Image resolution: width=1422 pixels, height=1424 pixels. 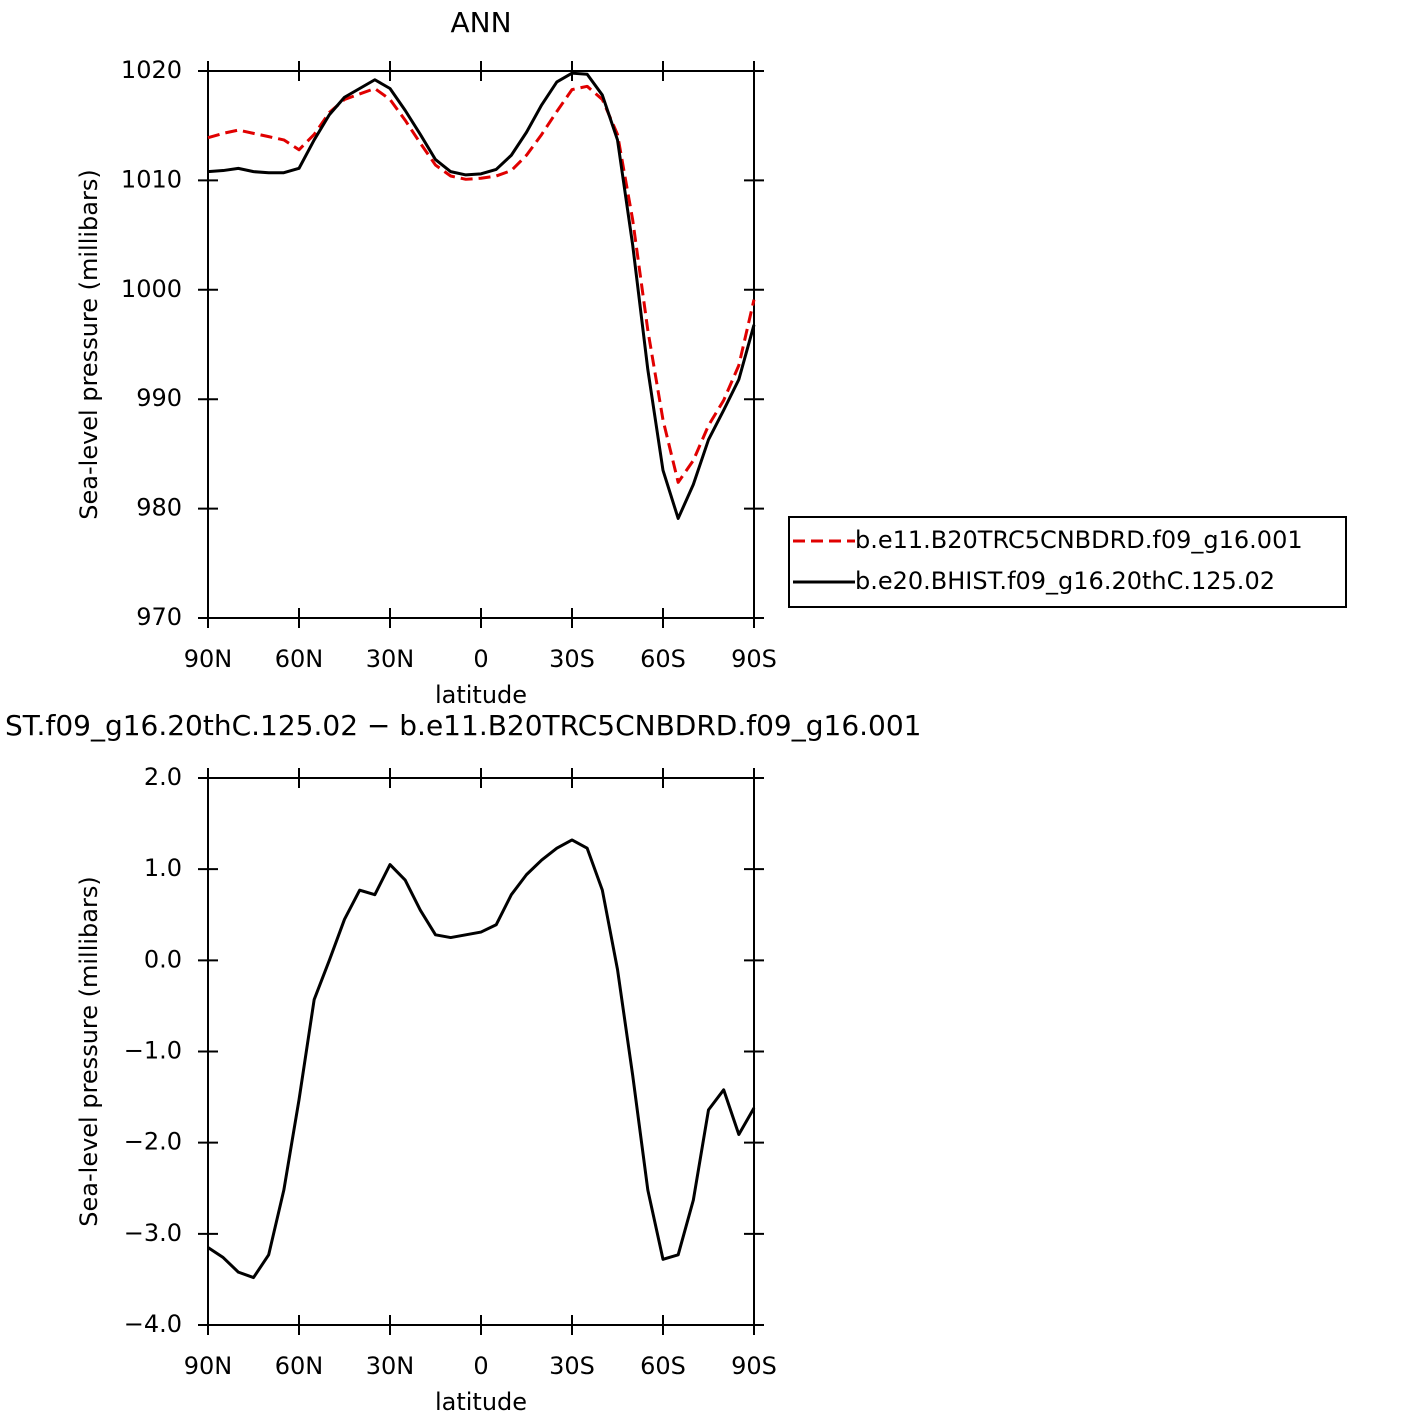 What do you see at coordinates (480, 22) in the screenshot?
I see `chart-title: ANN` at bounding box center [480, 22].